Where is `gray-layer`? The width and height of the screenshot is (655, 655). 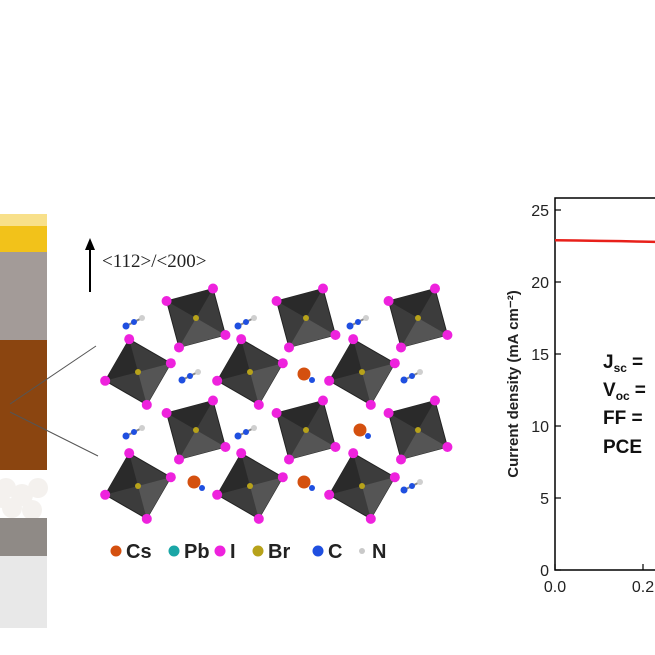
gray-layer is located at coordinates (23, 296).